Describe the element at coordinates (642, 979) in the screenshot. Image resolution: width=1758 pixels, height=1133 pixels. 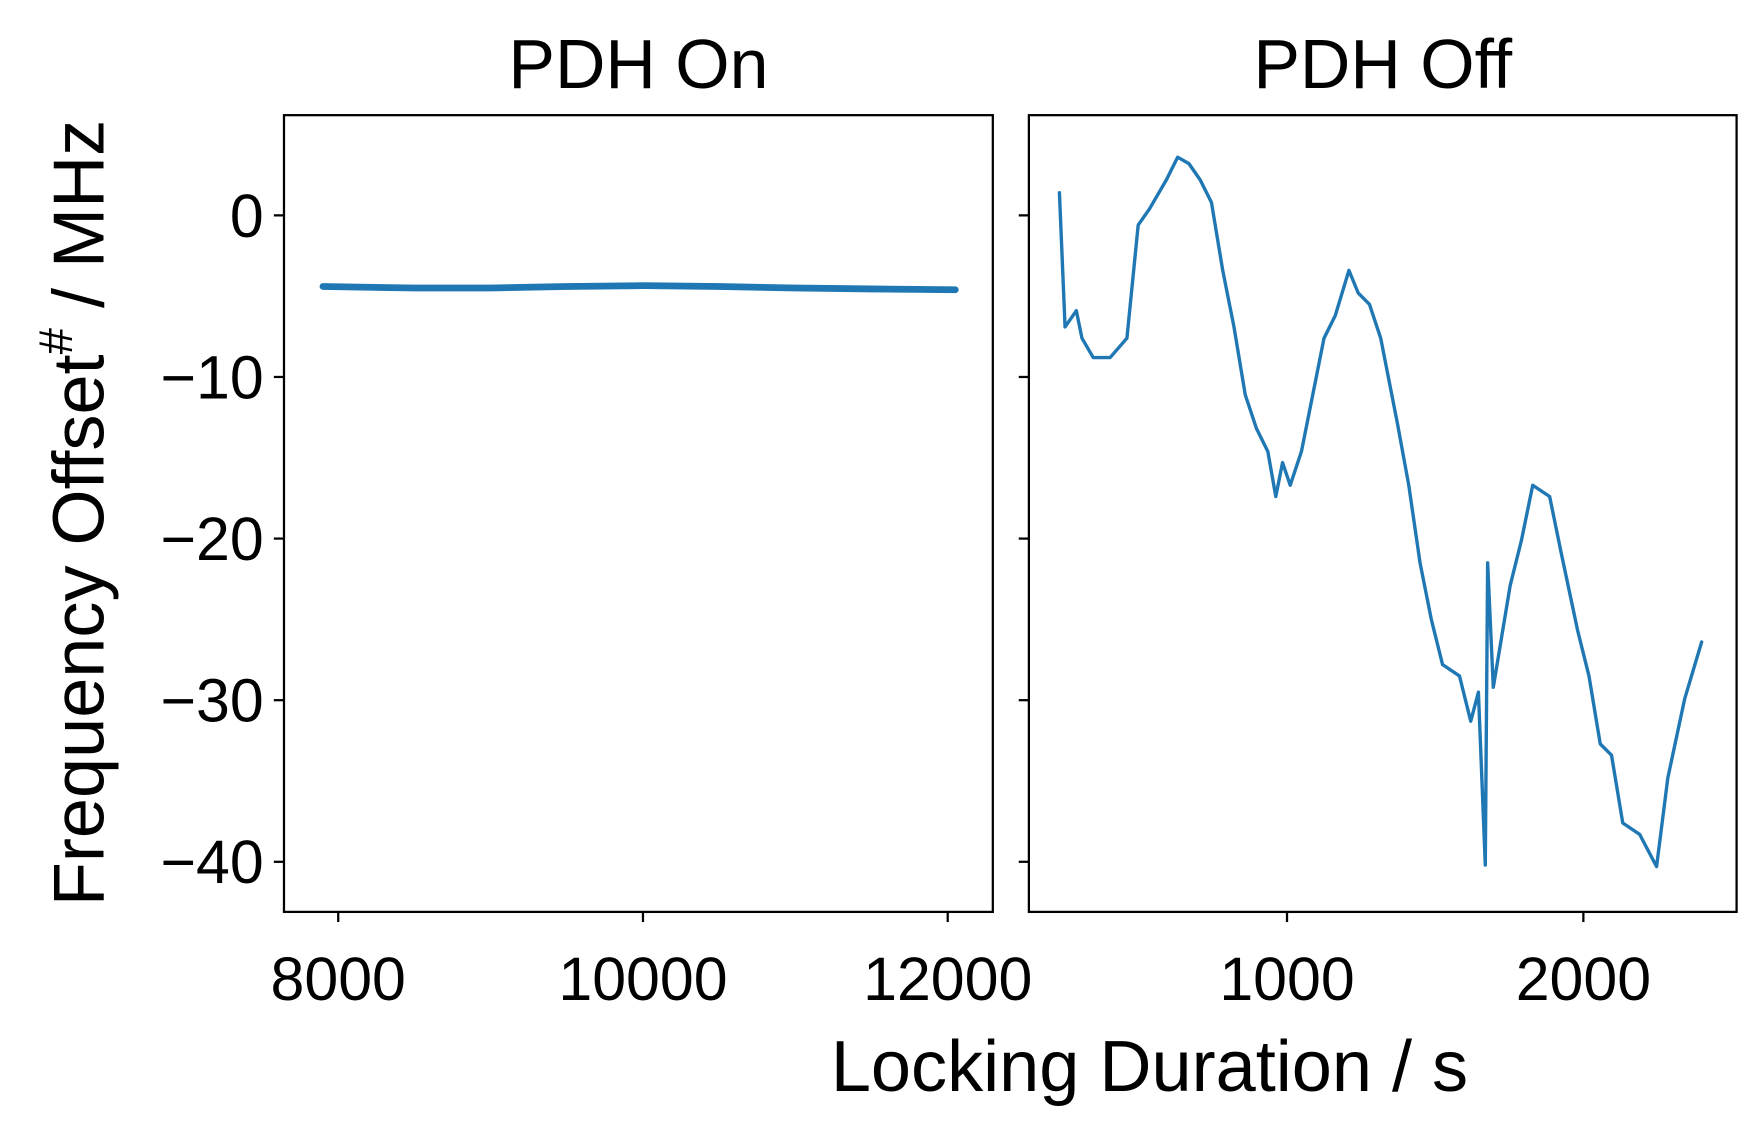
I see `x-tick-label: 10000` at that location.